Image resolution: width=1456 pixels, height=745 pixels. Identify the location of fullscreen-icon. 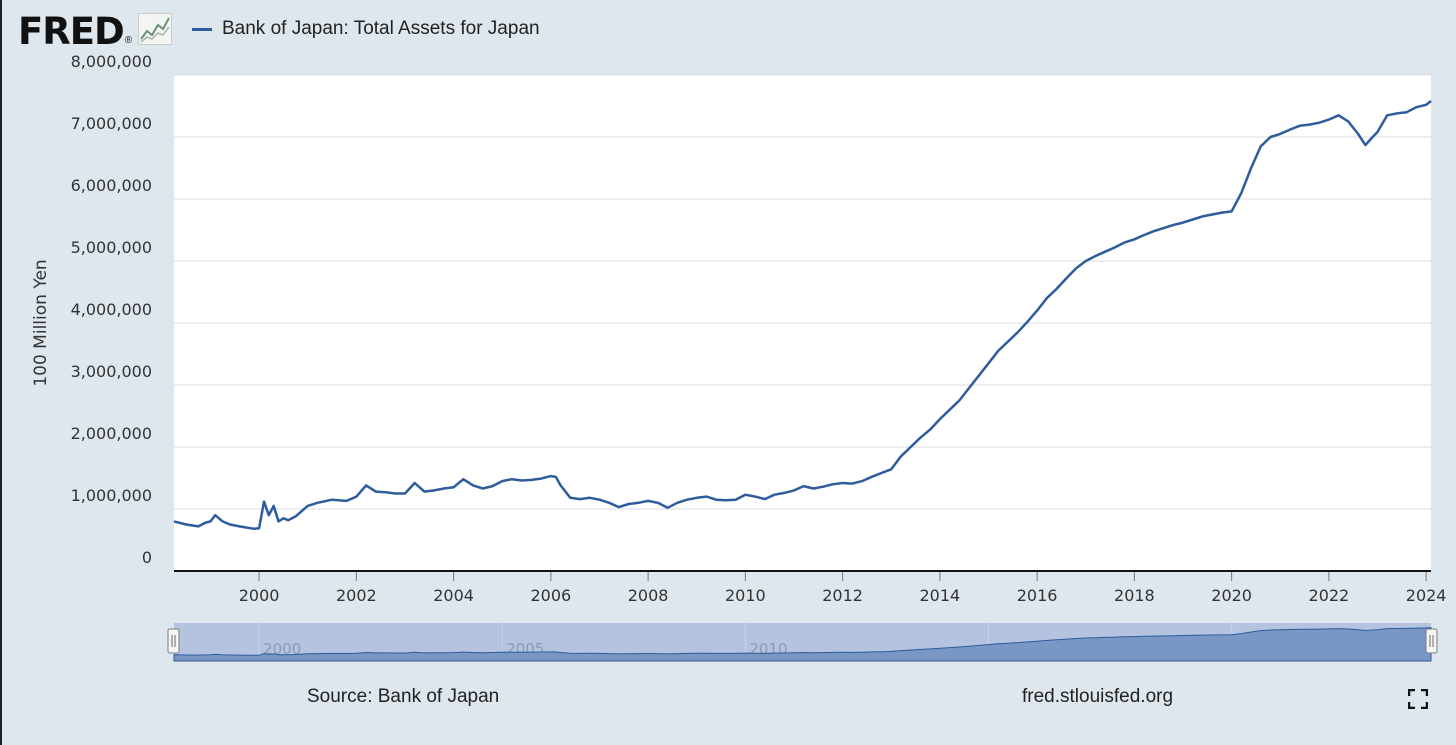
(1418, 699).